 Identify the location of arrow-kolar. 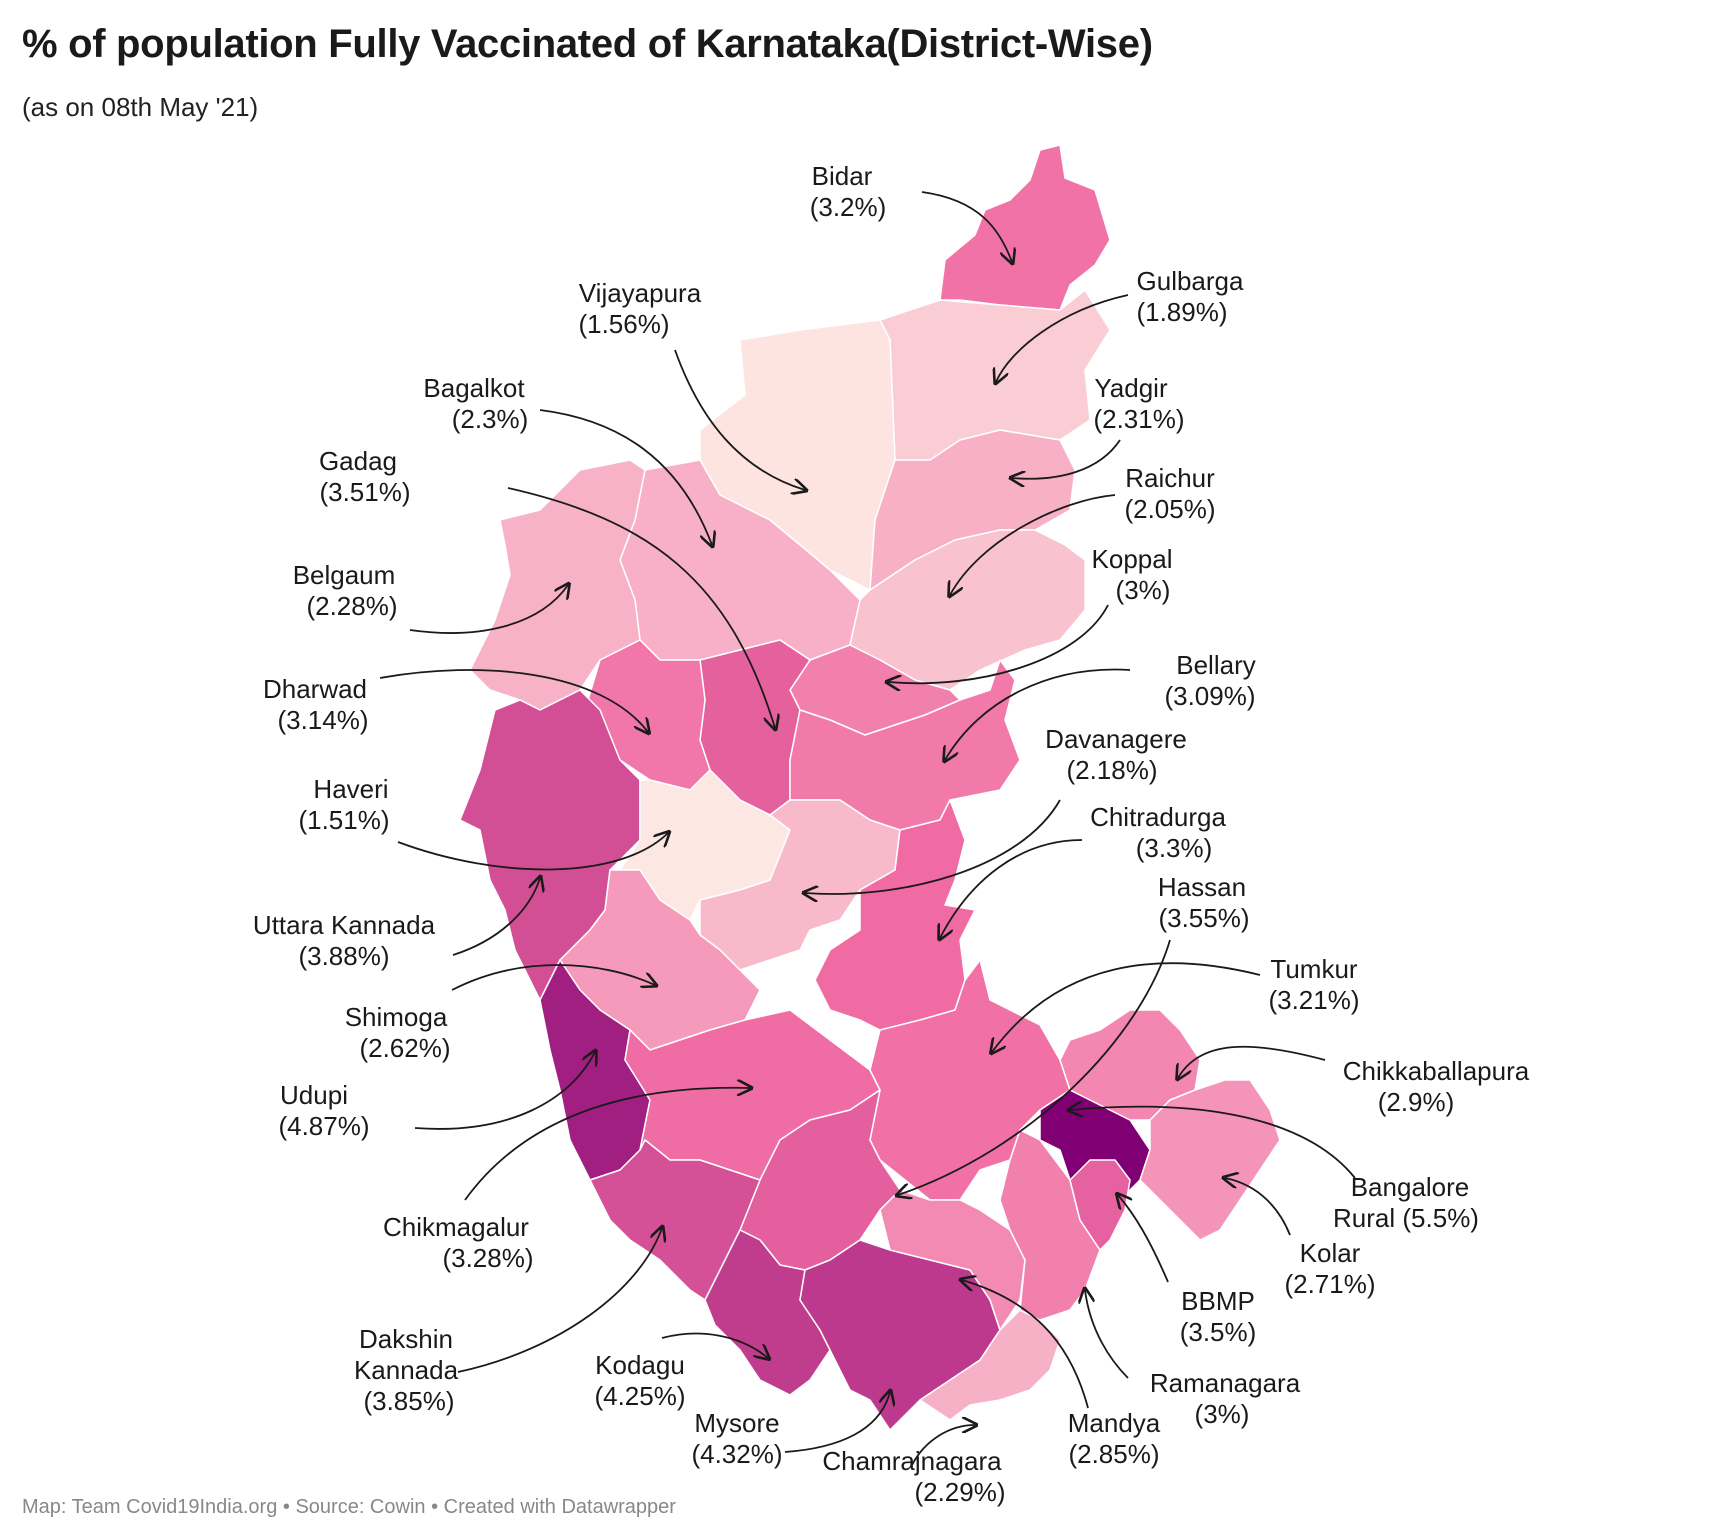
(1258, 1207).